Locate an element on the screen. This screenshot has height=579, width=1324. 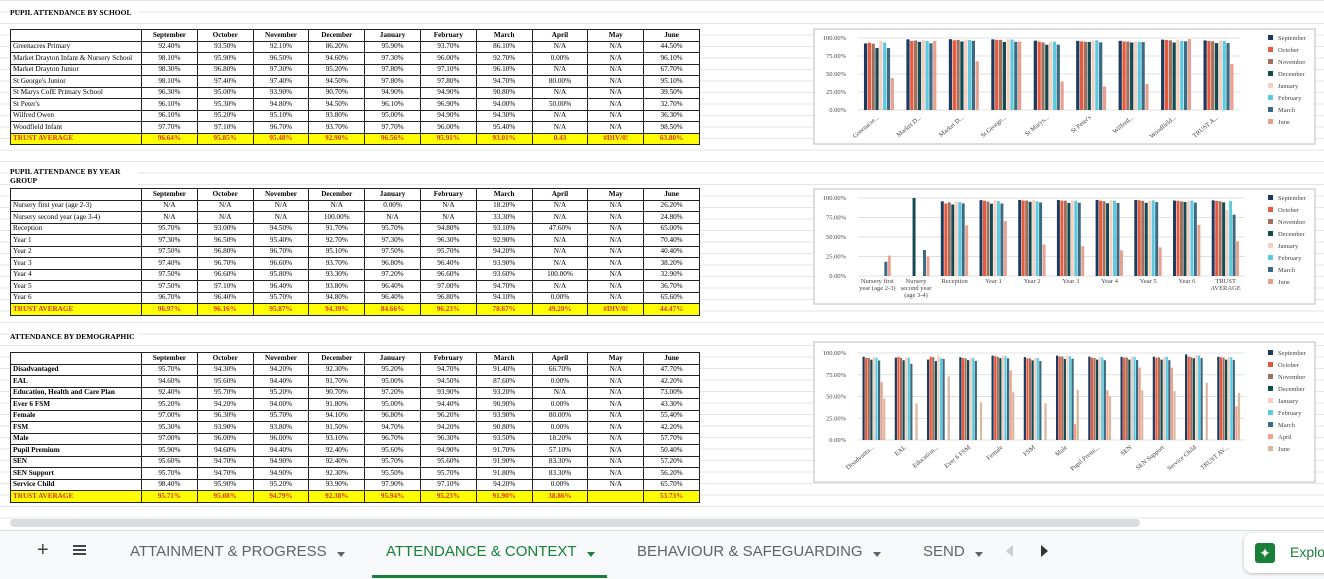
scroll-right is located at coordinates (1044, 551).